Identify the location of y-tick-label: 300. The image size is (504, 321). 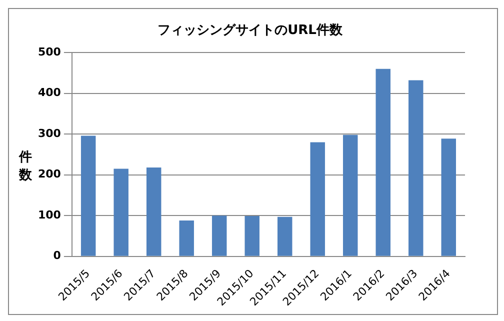
(50, 133).